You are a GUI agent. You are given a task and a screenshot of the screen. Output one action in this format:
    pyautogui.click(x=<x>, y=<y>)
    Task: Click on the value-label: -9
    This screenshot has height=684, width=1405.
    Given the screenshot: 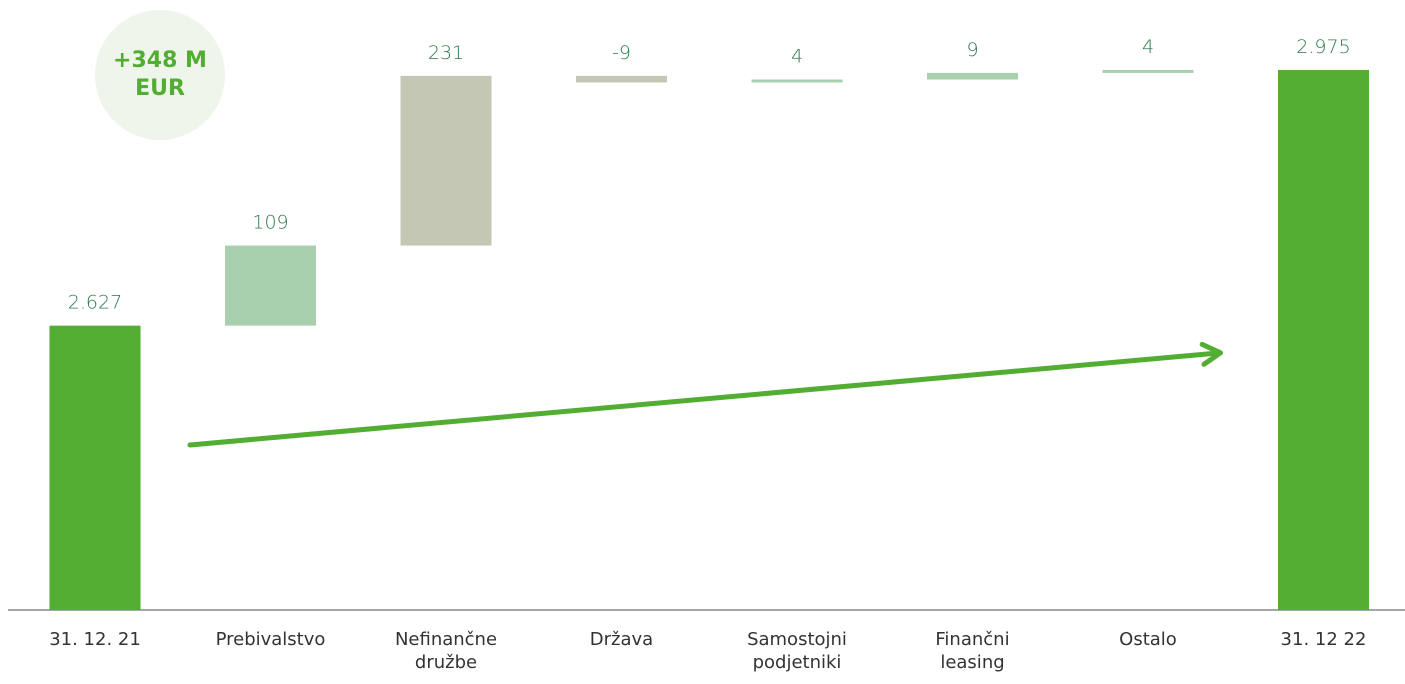 What is the action you would take?
    pyautogui.click(x=621, y=53)
    